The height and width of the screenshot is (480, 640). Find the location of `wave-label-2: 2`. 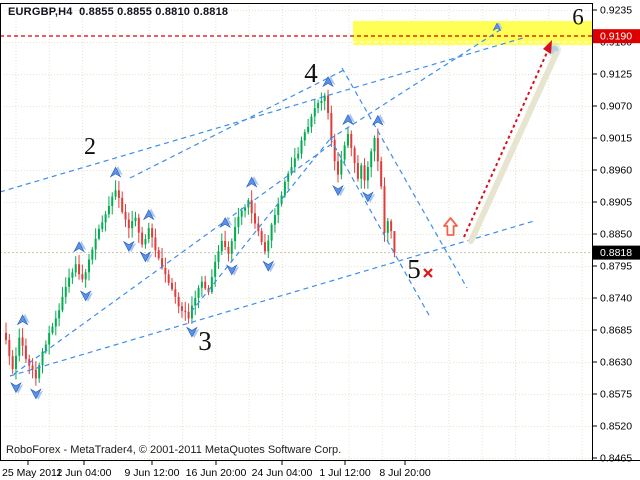

wave-label-2: 2 is located at coordinates (90, 147).